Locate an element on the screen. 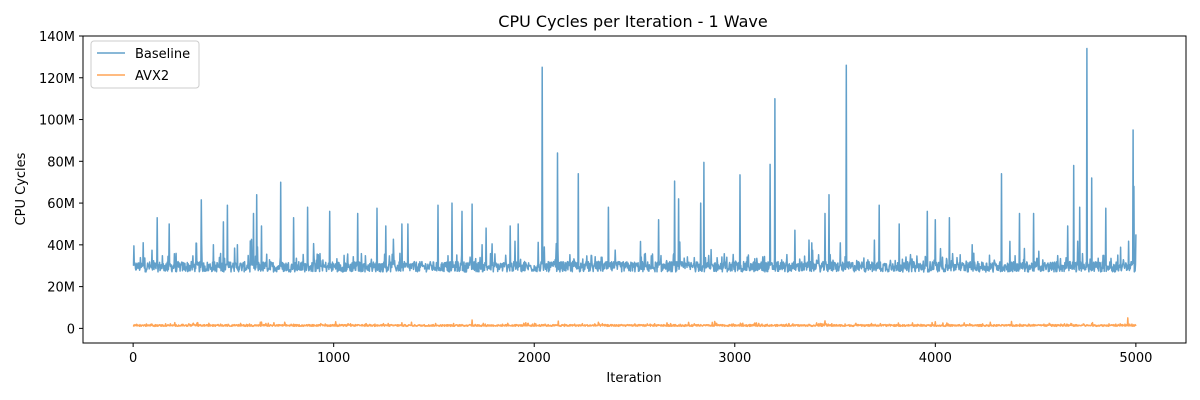 This screenshot has height=400, width=1200. y-tick-label: 120M is located at coordinates (57, 79).